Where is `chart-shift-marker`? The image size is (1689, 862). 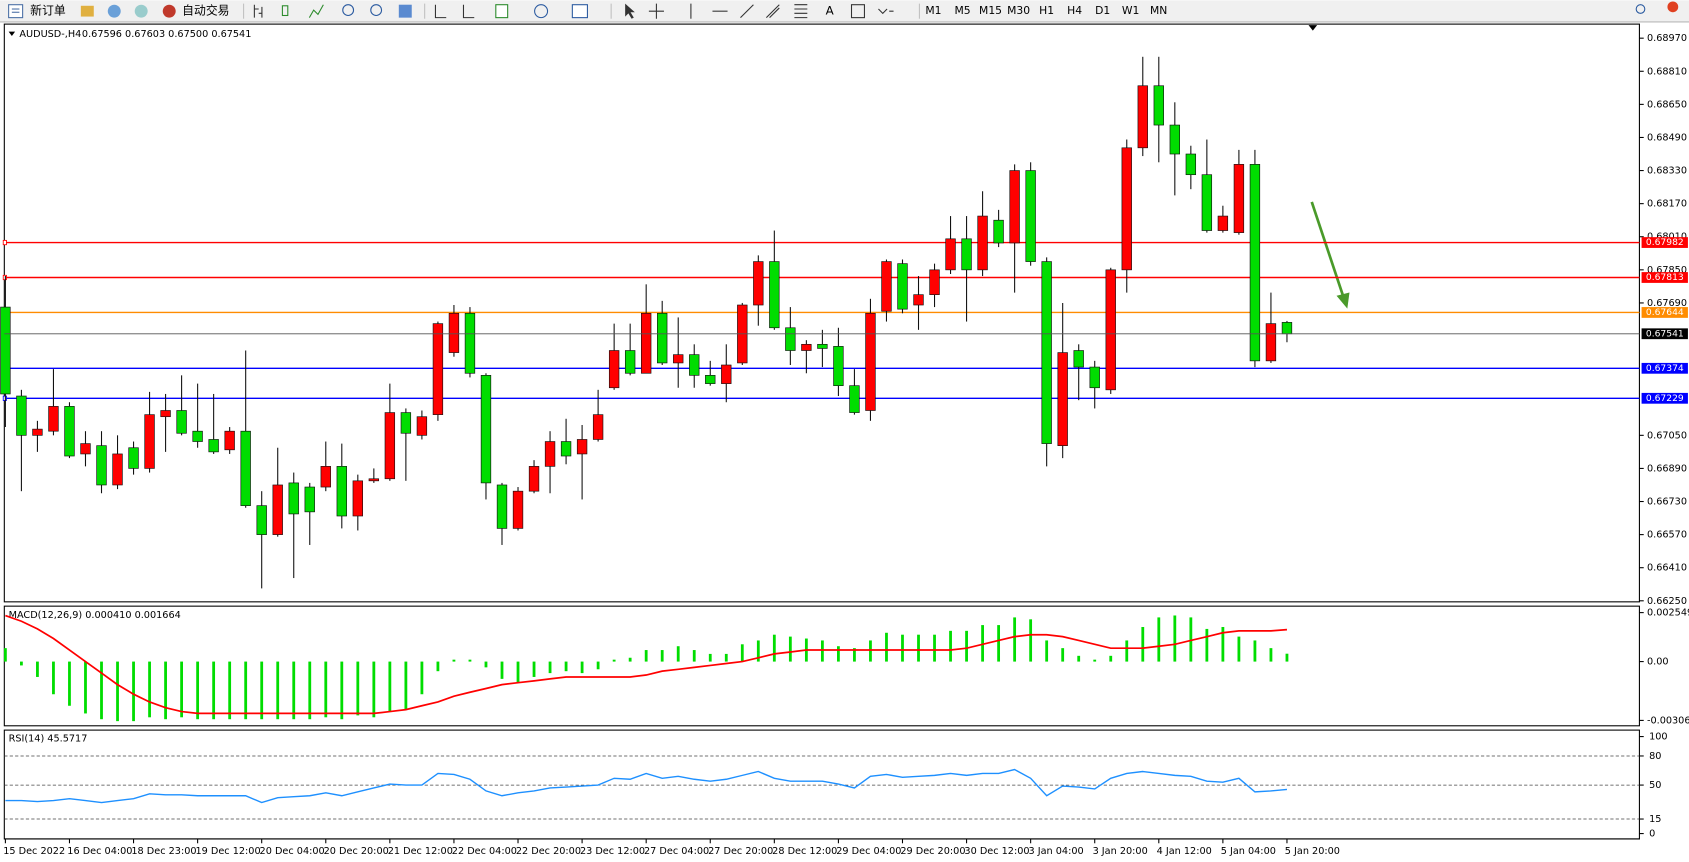 chart-shift-marker is located at coordinates (1313, 28).